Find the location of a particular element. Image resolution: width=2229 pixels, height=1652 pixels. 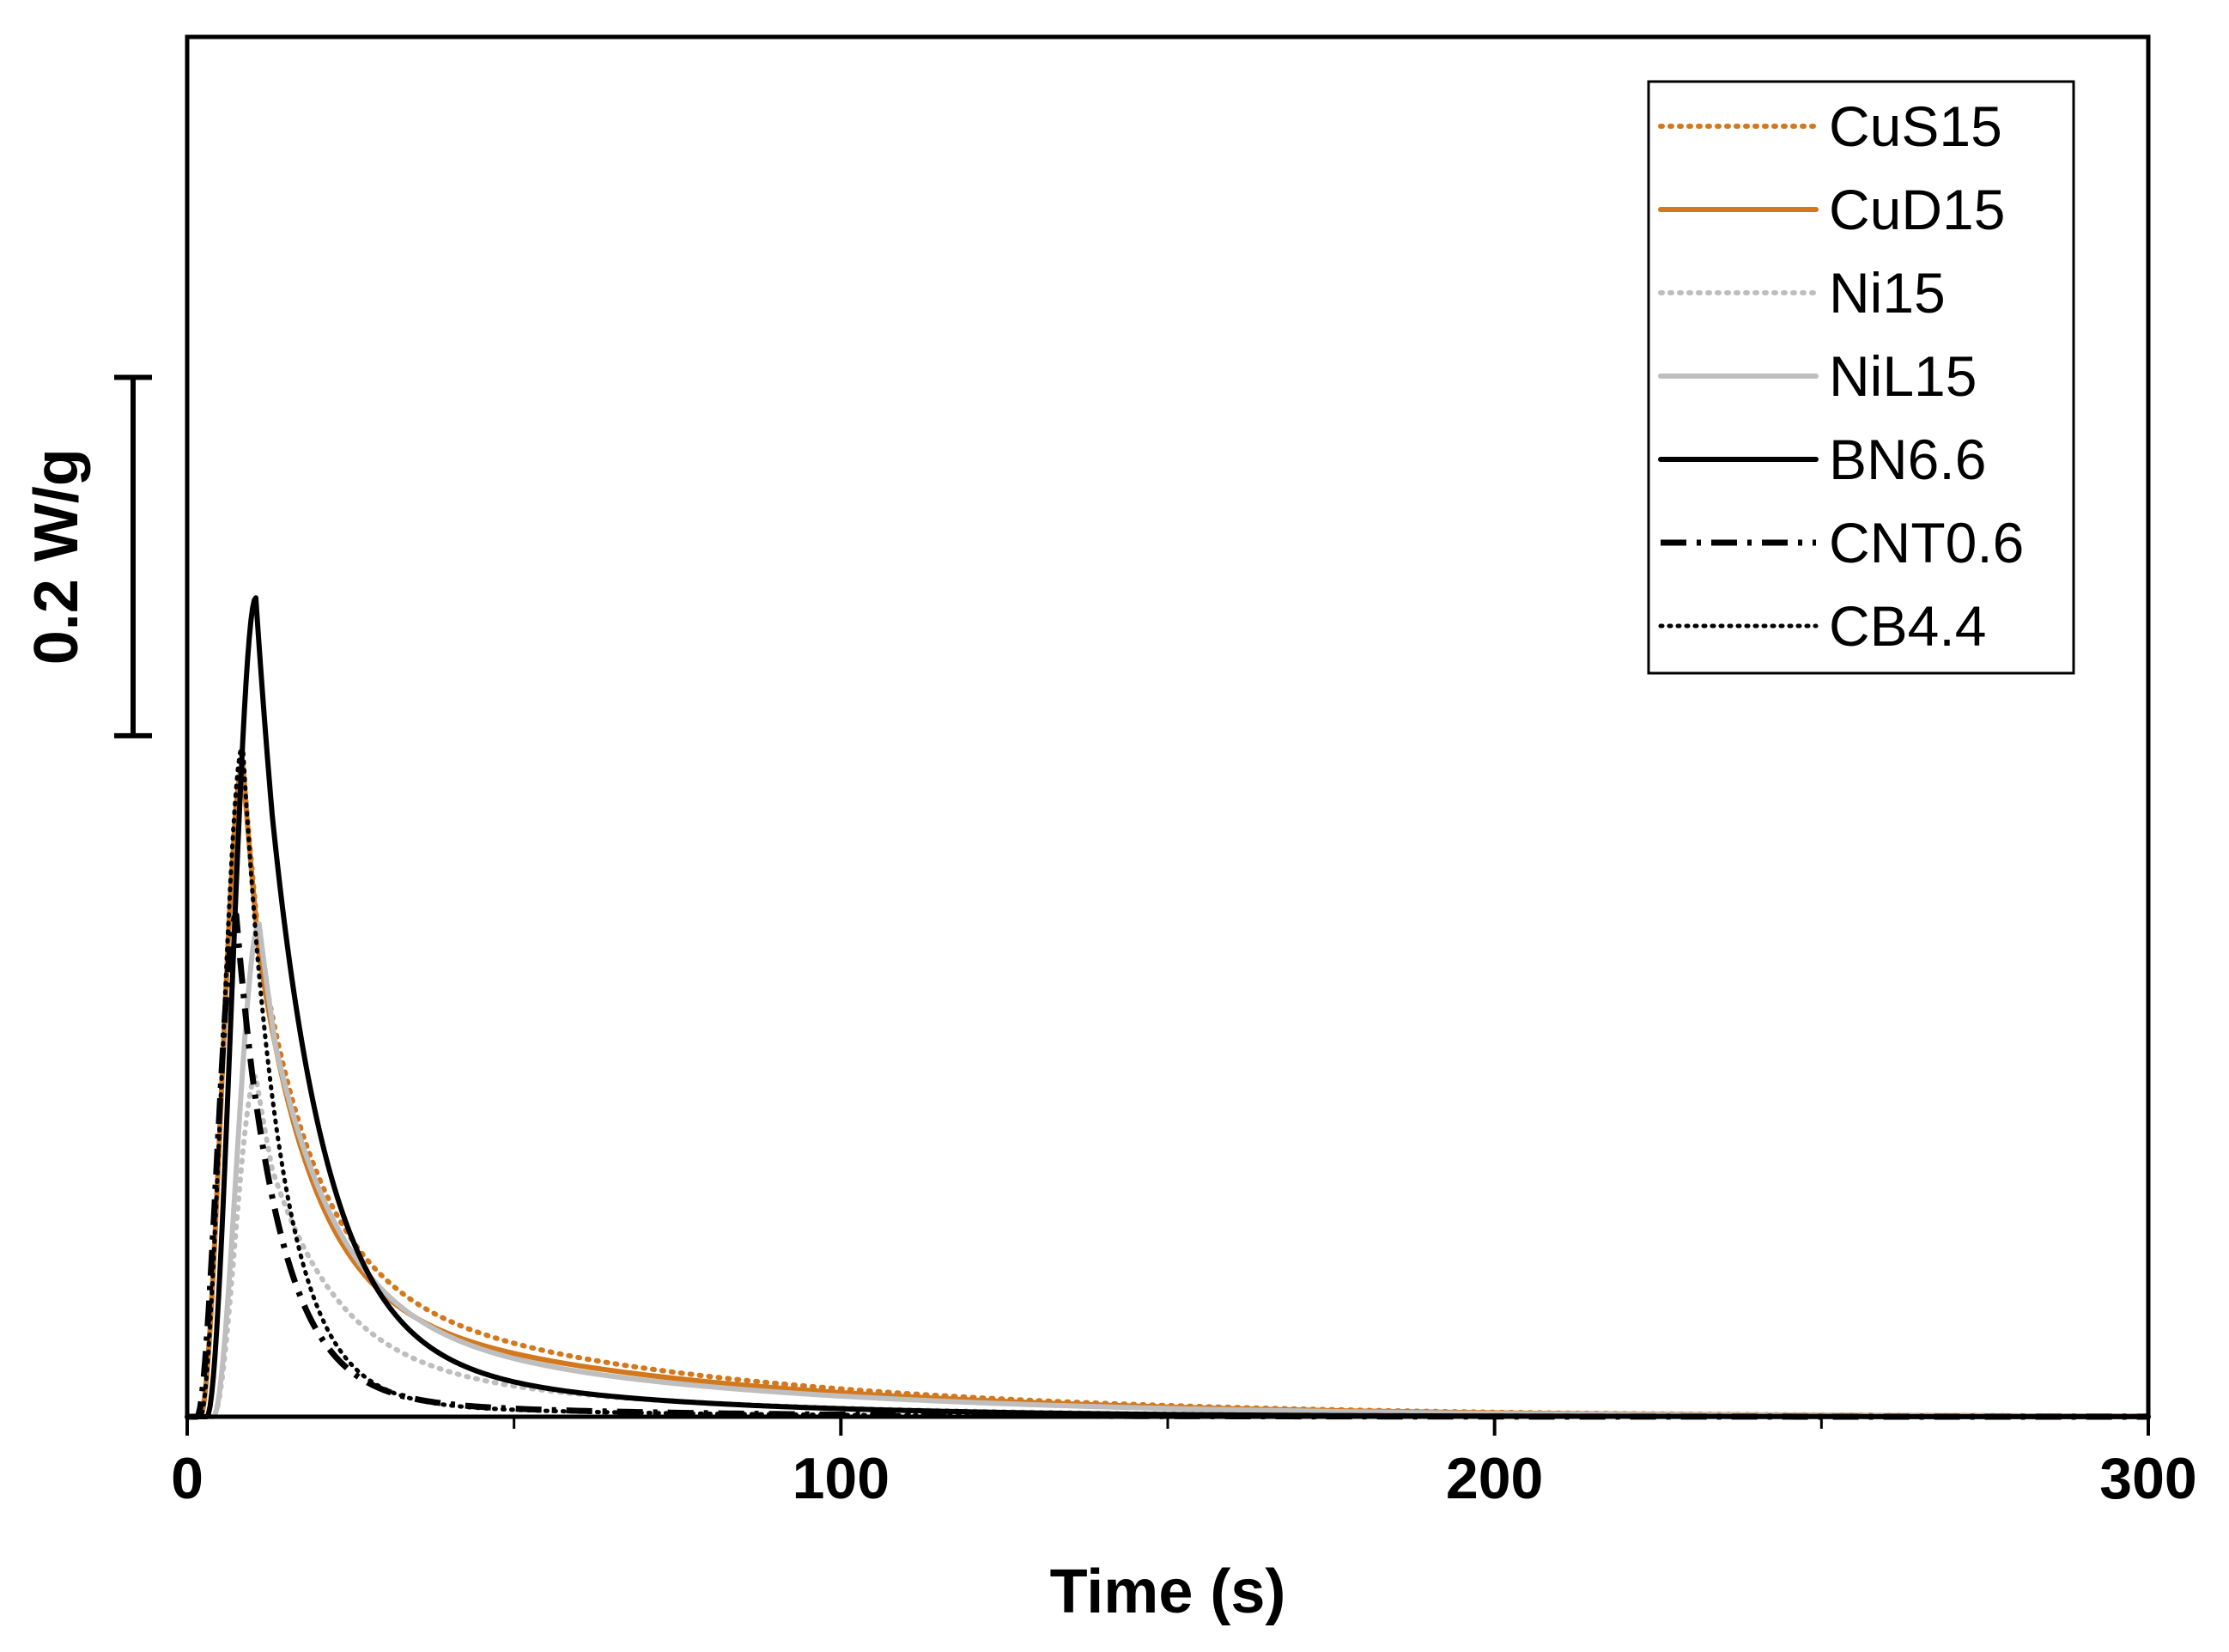

x-tick-label-200: 200 is located at coordinates (1494, 1478).